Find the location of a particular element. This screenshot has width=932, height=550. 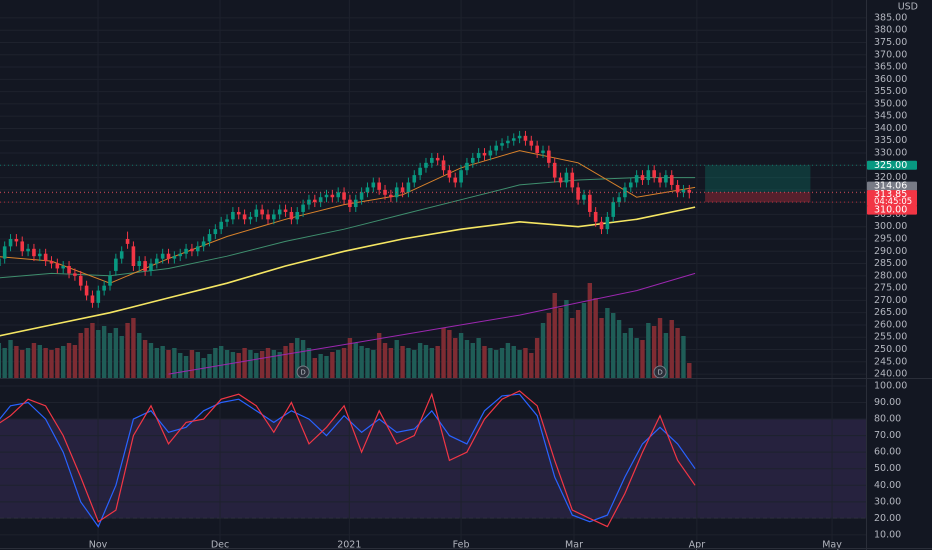

y-tick-label: 350.00 is located at coordinates (890, 103).